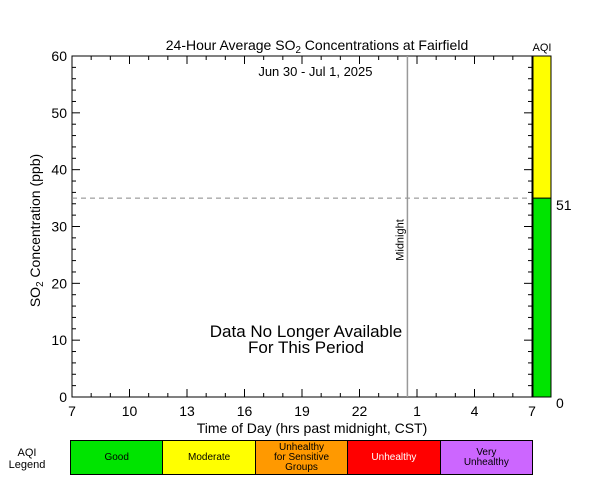 The height and width of the screenshot is (494, 605). I want to click on aqi-bar-label: 0, so click(560, 403).